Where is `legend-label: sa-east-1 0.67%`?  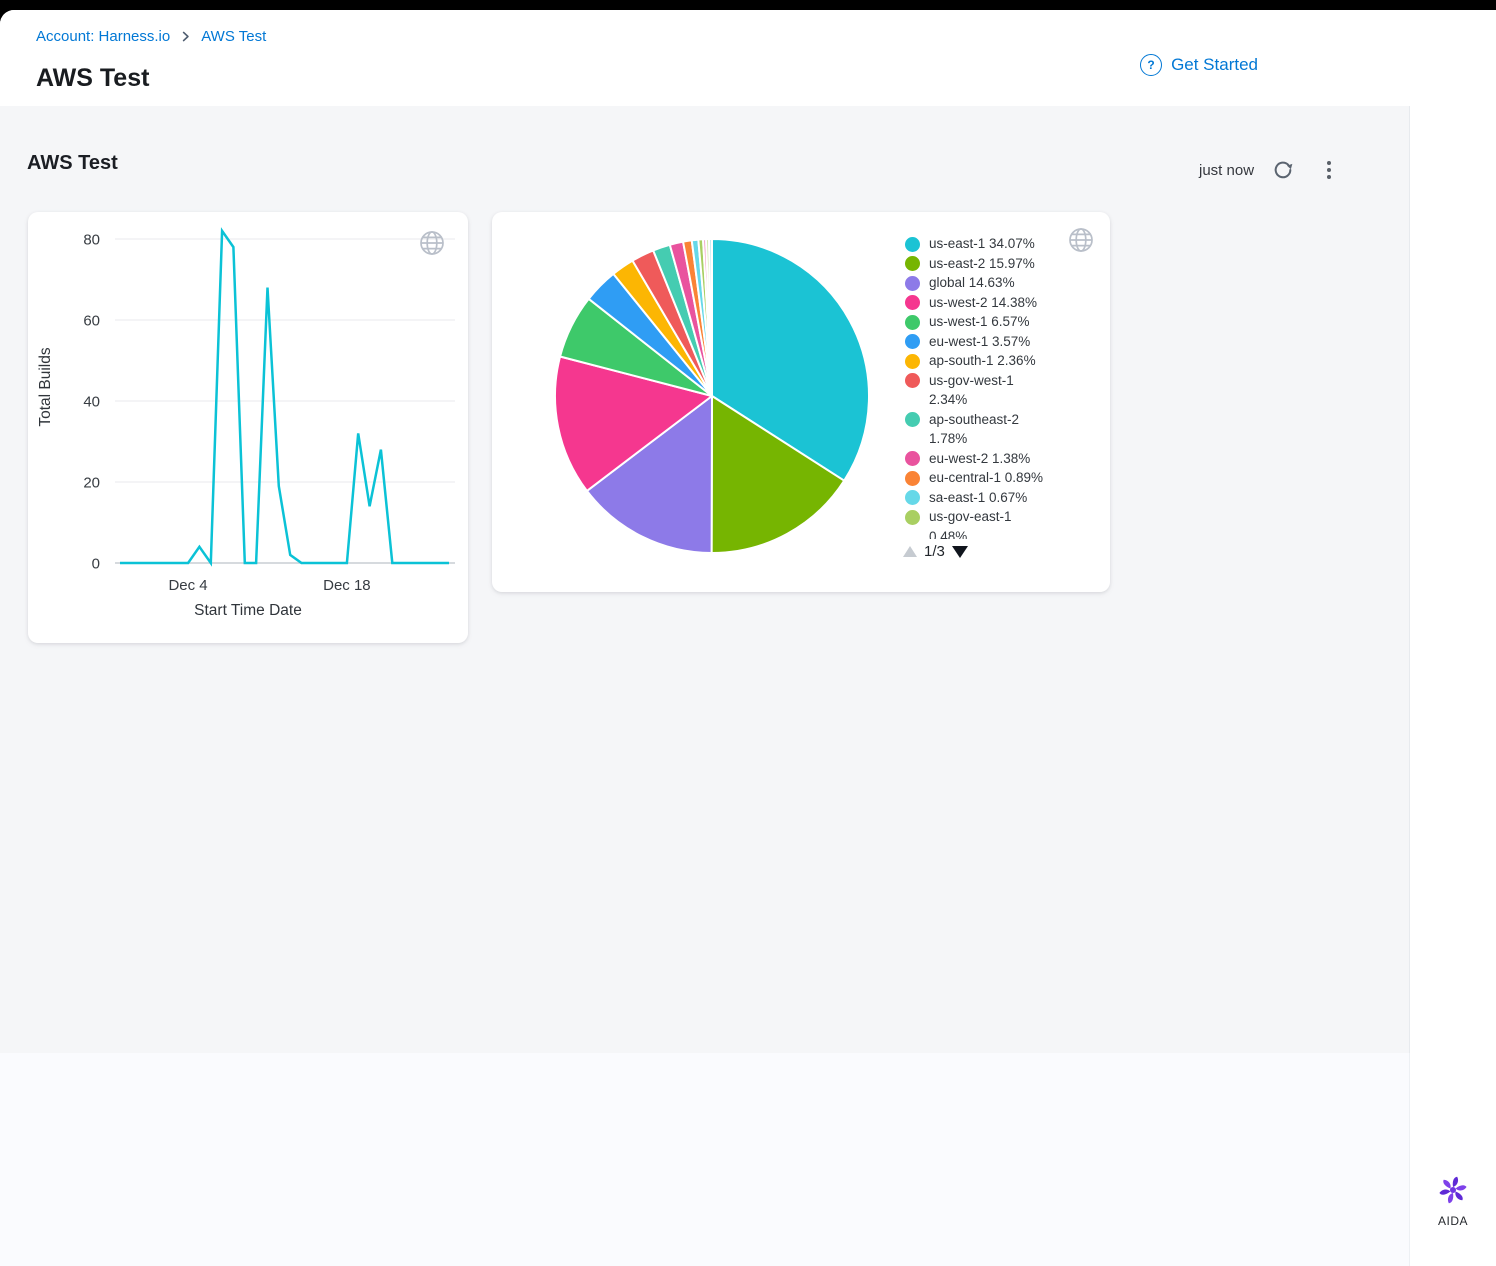 legend-label: sa-east-1 0.67% is located at coordinates (978, 497).